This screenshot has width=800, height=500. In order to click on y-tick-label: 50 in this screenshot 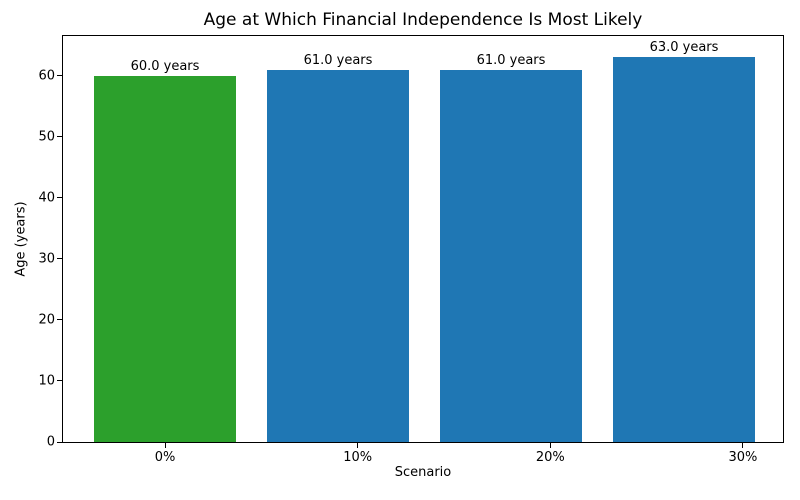, I will do `click(46, 137)`.